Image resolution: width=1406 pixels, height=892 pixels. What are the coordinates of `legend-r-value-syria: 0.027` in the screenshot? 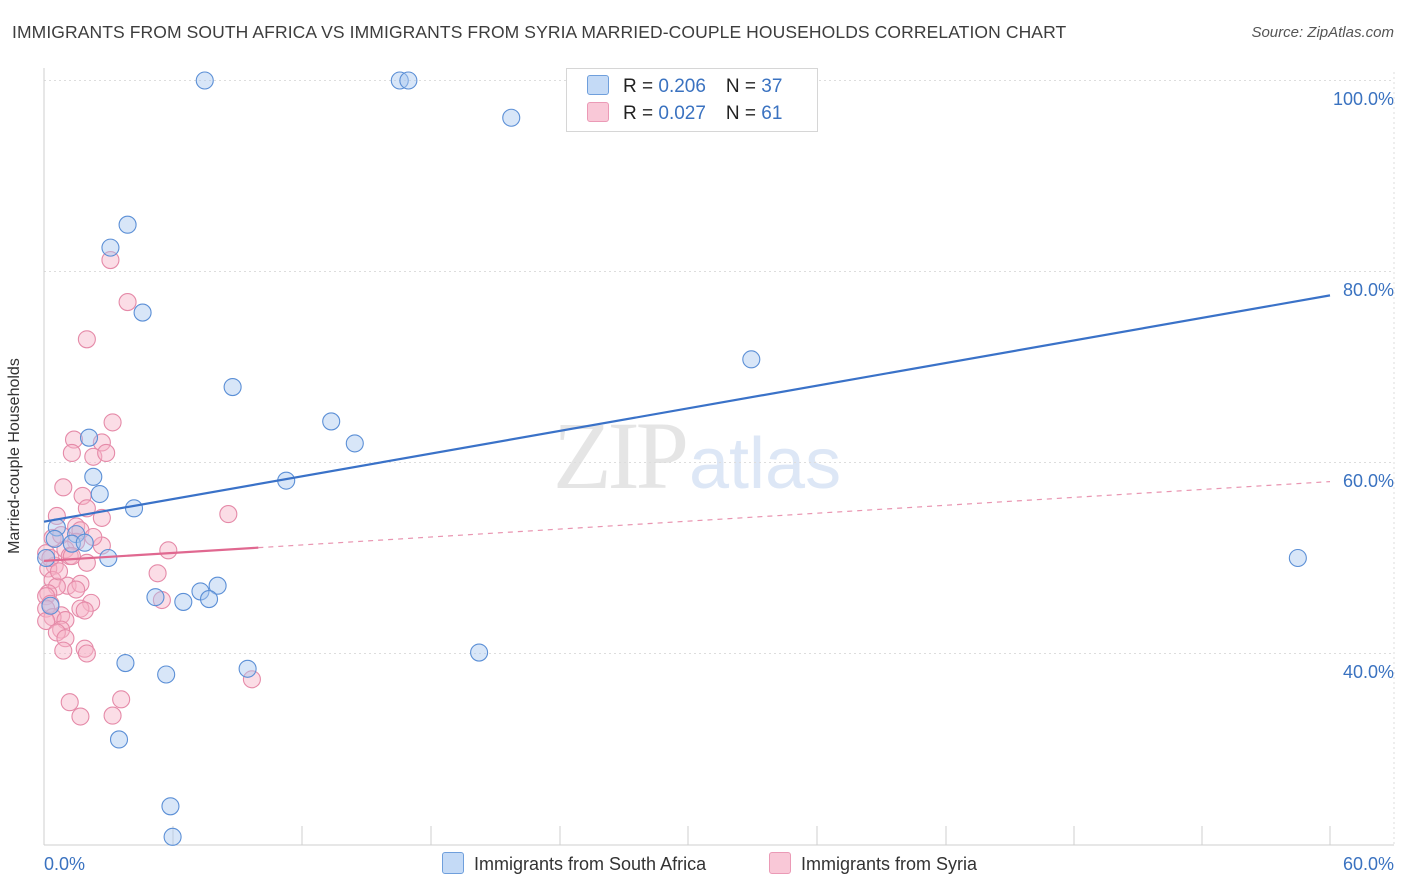 It's located at (682, 113).